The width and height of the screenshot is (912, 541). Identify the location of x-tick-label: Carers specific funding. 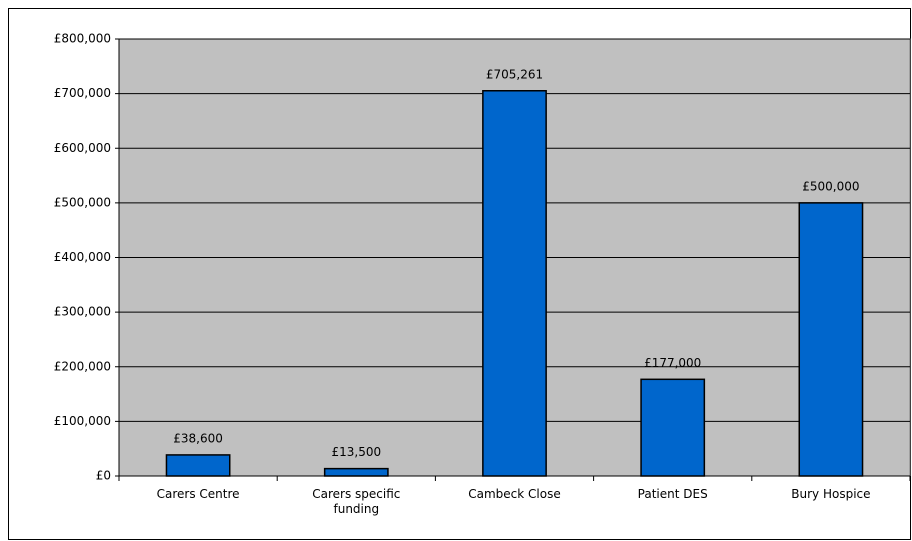
(356, 501).